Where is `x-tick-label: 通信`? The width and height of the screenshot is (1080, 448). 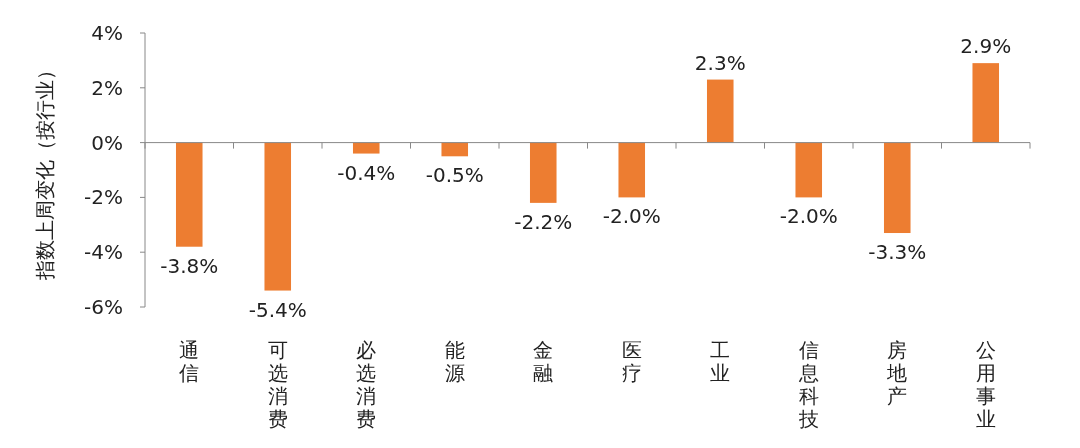
x-tick-label: 通信 is located at coordinates (189, 361).